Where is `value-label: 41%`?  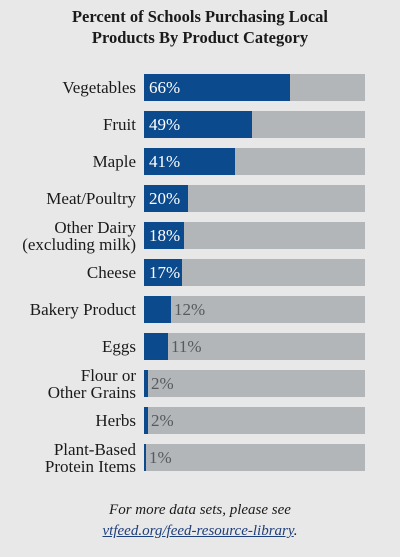 value-label: 41% is located at coordinates (165, 161).